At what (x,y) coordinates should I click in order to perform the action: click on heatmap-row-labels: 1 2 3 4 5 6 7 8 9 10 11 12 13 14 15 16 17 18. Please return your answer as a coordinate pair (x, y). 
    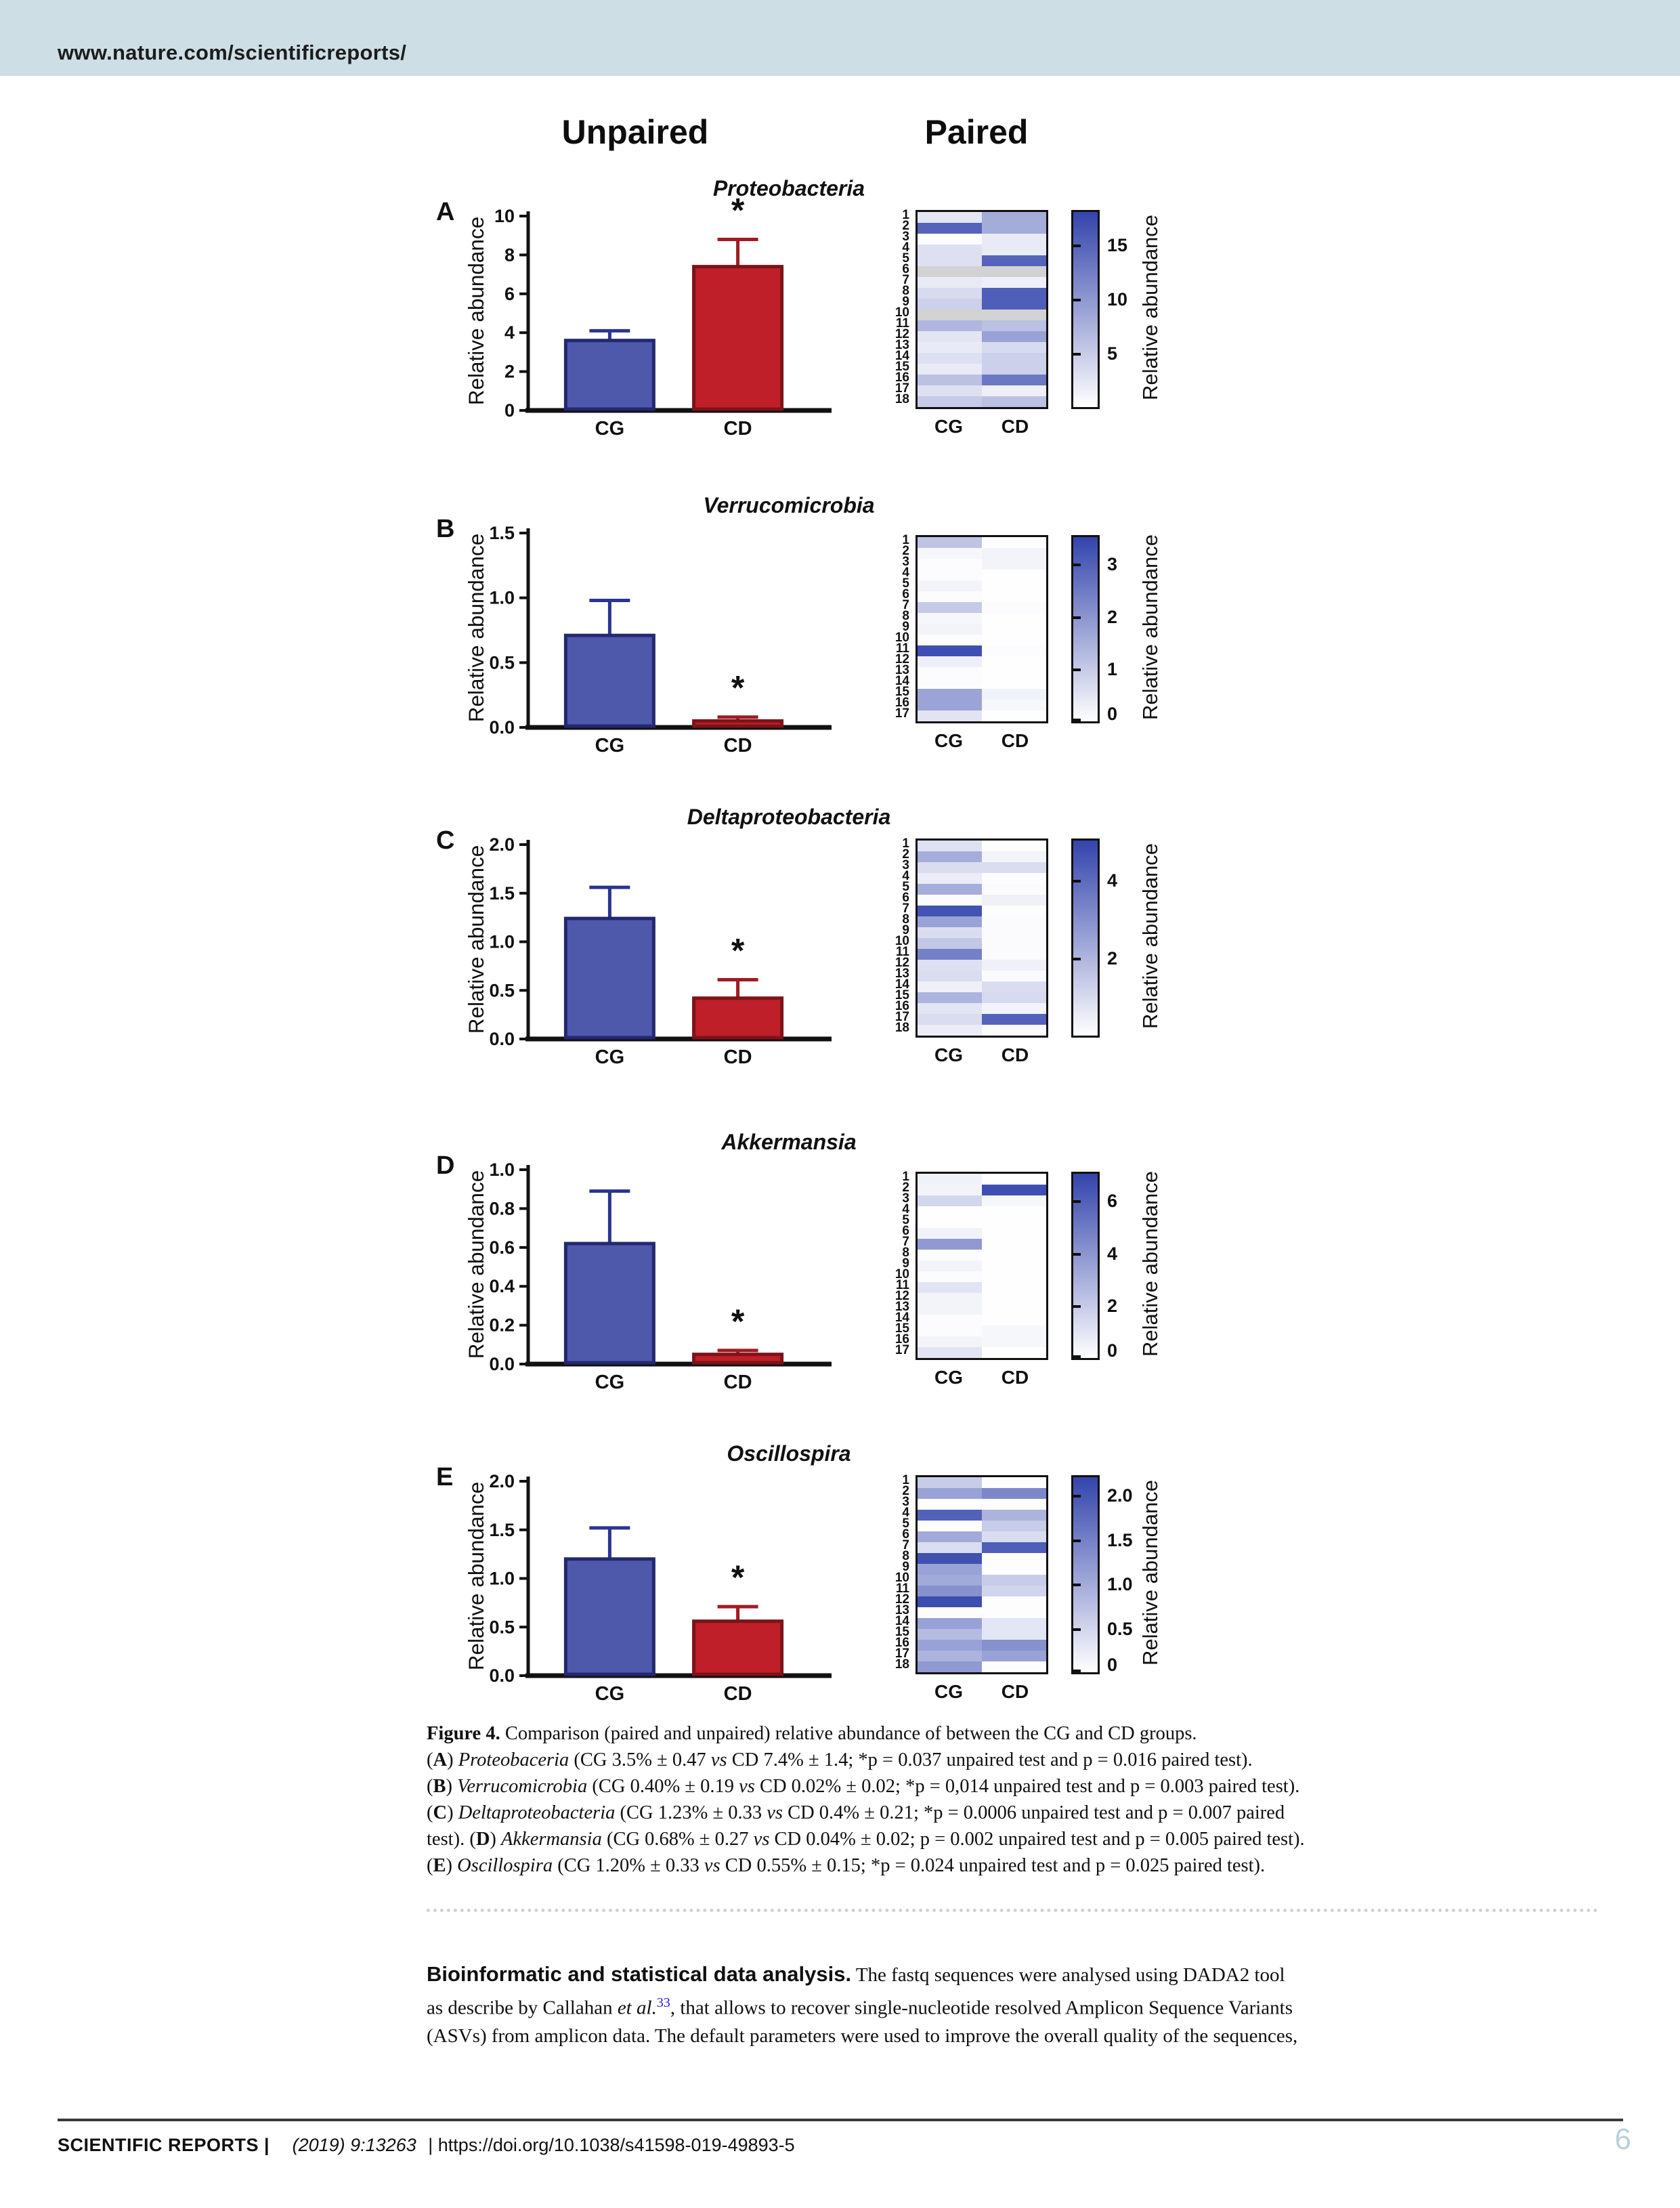
    Looking at the image, I should click on (898, 307).